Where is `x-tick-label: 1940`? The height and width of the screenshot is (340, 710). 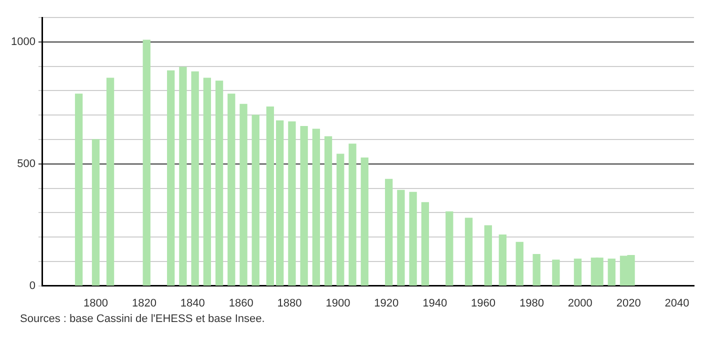 x-tick-label: 1940 is located at coordinates (435, 303).